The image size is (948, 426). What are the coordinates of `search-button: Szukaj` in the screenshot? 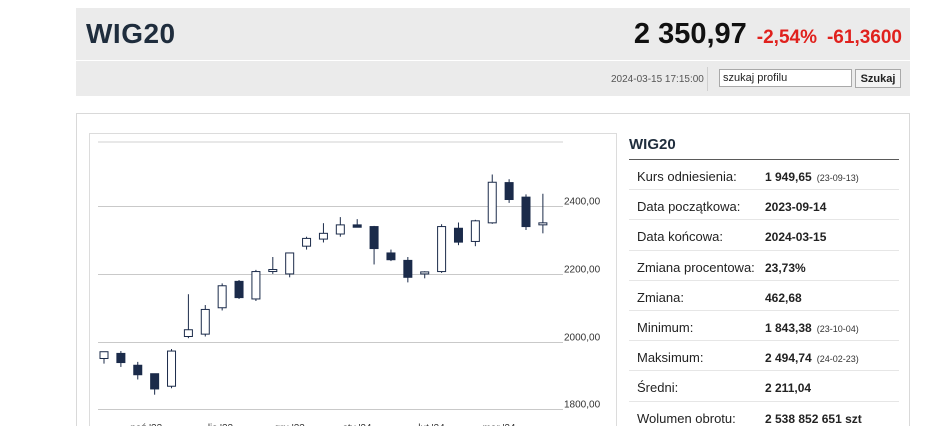 It's located at (878, 78).